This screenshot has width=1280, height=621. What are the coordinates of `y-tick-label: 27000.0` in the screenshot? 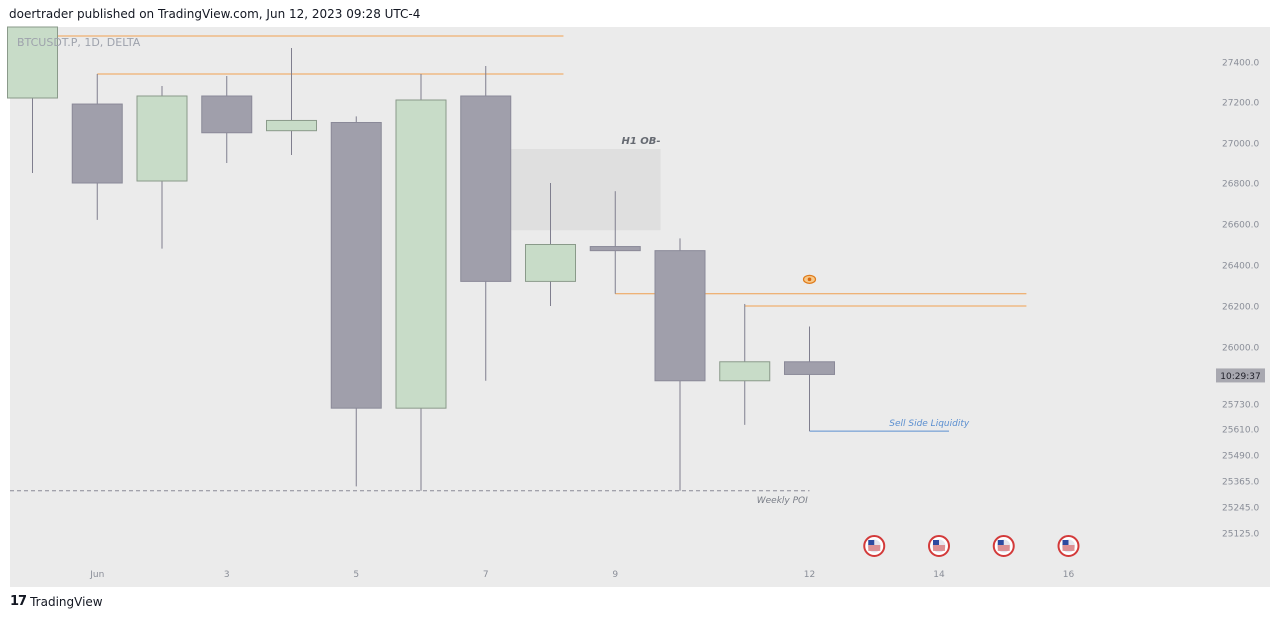 It's located at (1240, 145).